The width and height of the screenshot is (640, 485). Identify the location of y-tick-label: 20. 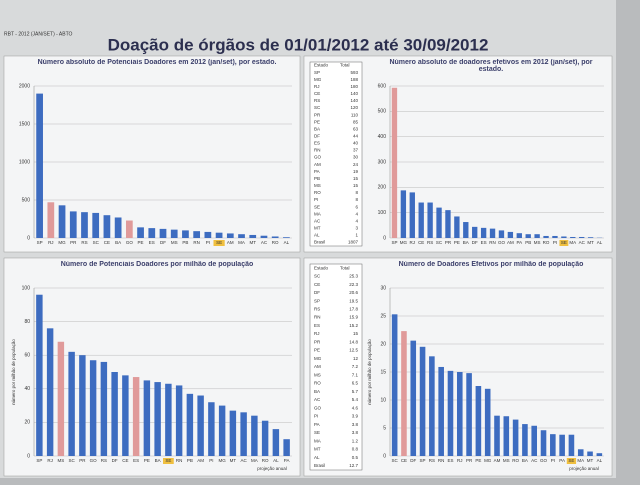
(383, 344).